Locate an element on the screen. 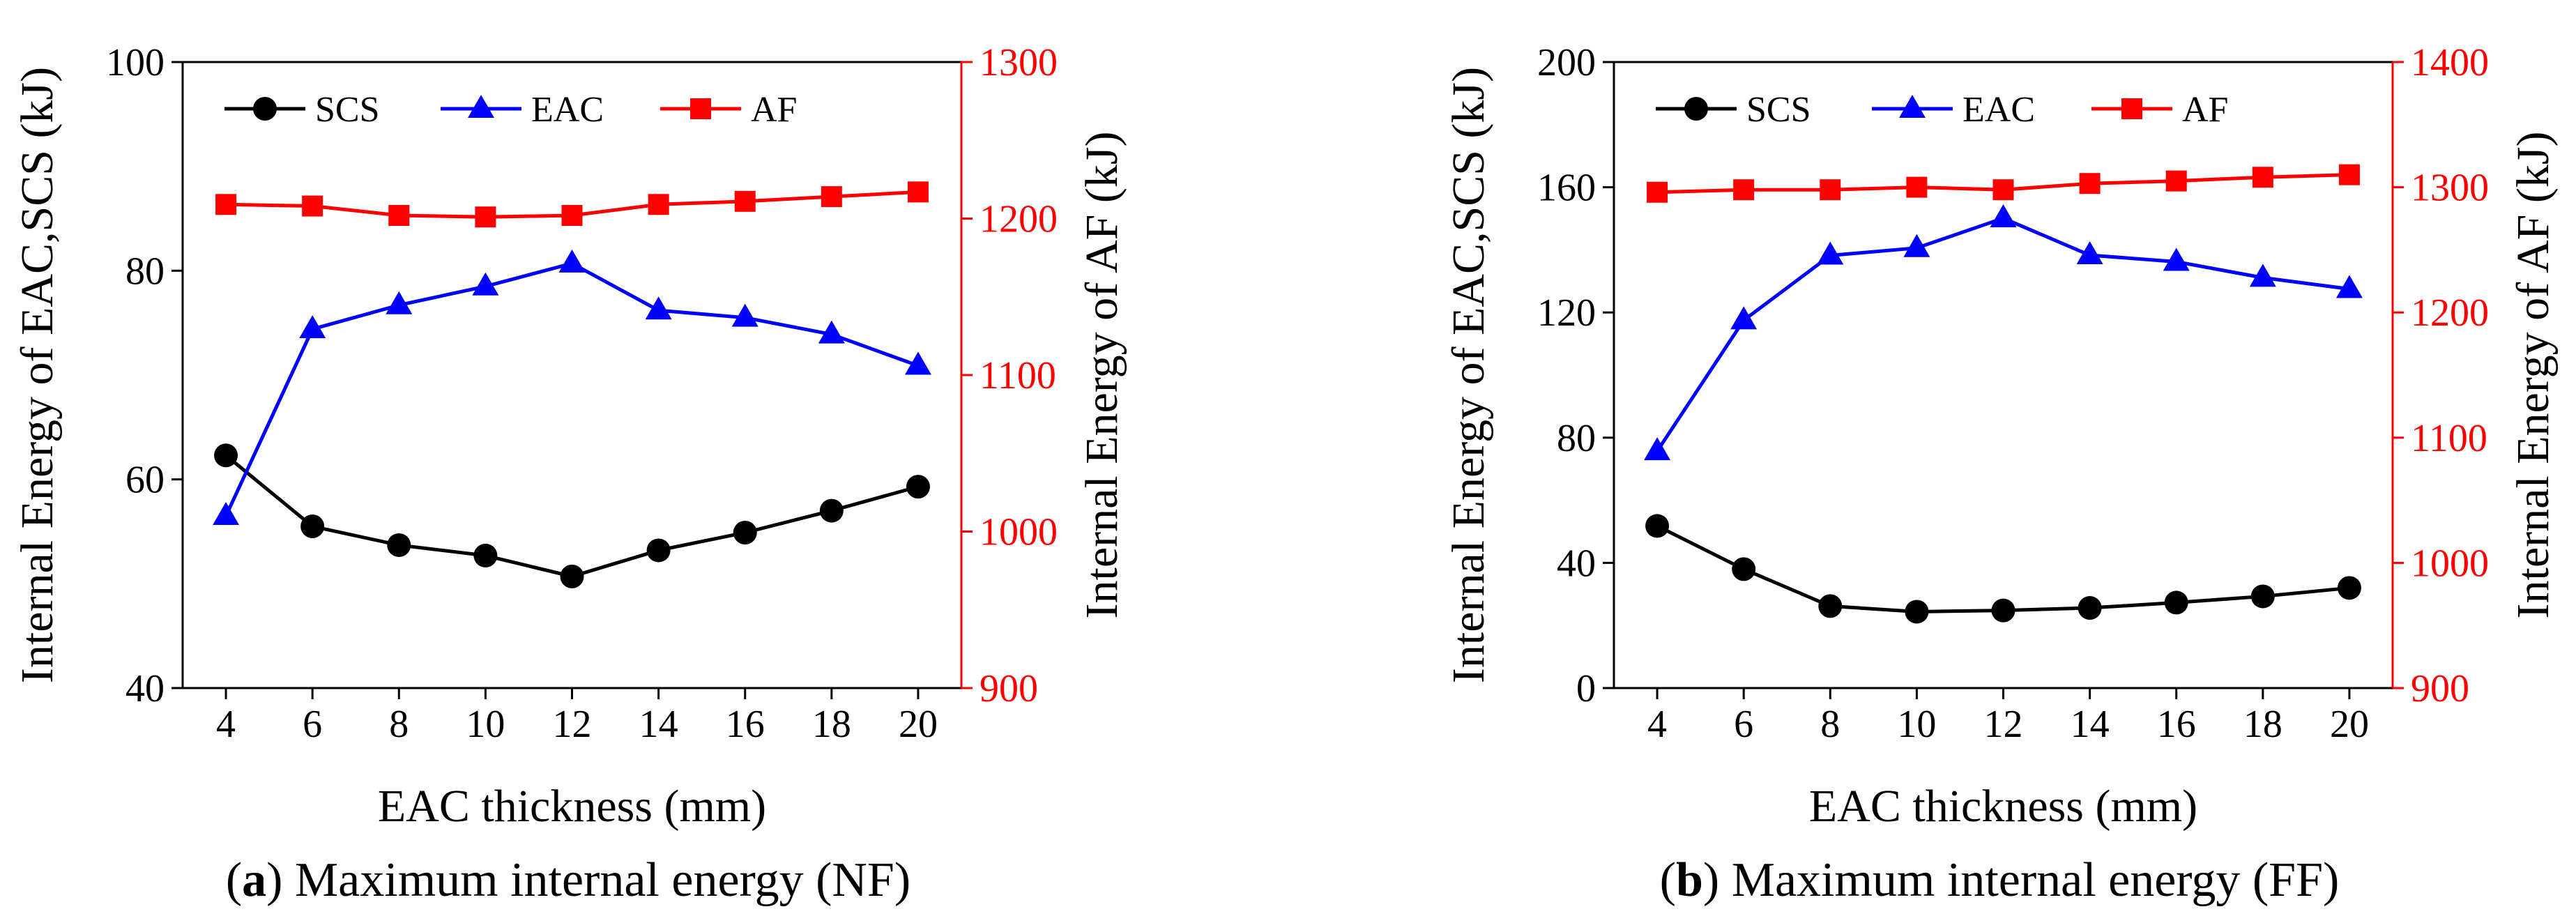 This screenshot has height=923, width=2576. y-left-tick-label: 200 is located at coordinates (1567, 63).